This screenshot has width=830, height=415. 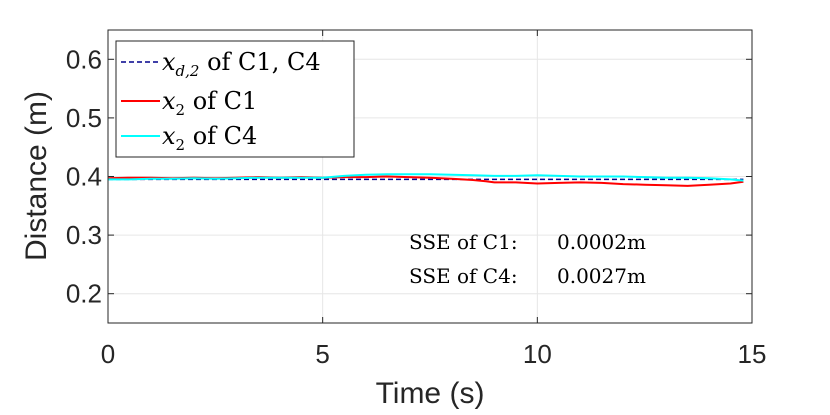 What do you see at coordinates (259, 62) in the screenshot?
I see `legend-text-desired: of C1, C4` at bounding box center [259, 62].